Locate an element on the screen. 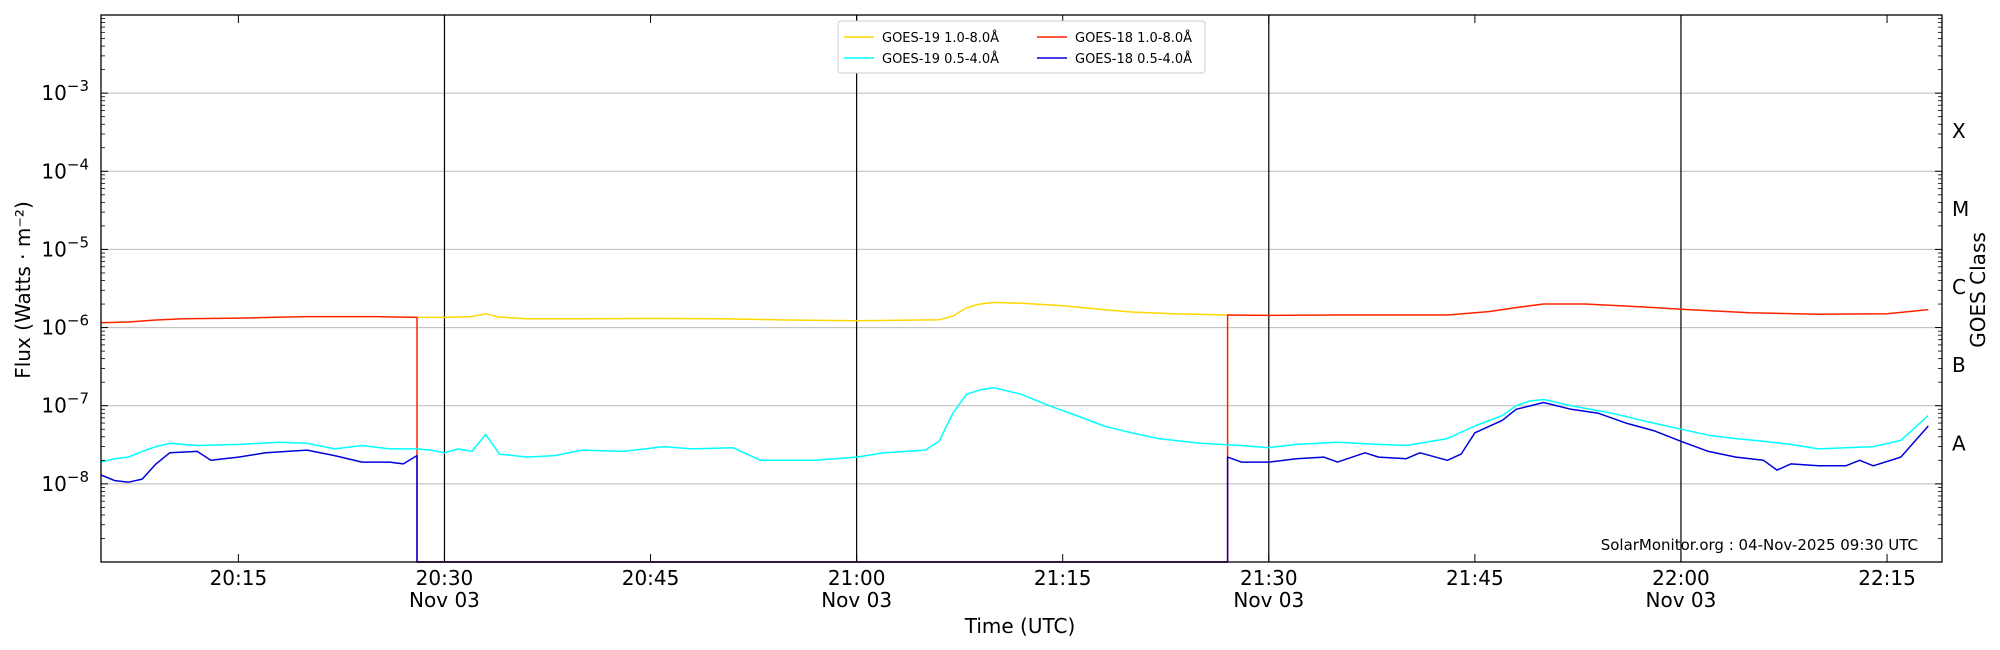 Image resolution: width=2000 pixels, height=650 pixels. x-tick-label: 21:00 is located at coordinates (857, 578).